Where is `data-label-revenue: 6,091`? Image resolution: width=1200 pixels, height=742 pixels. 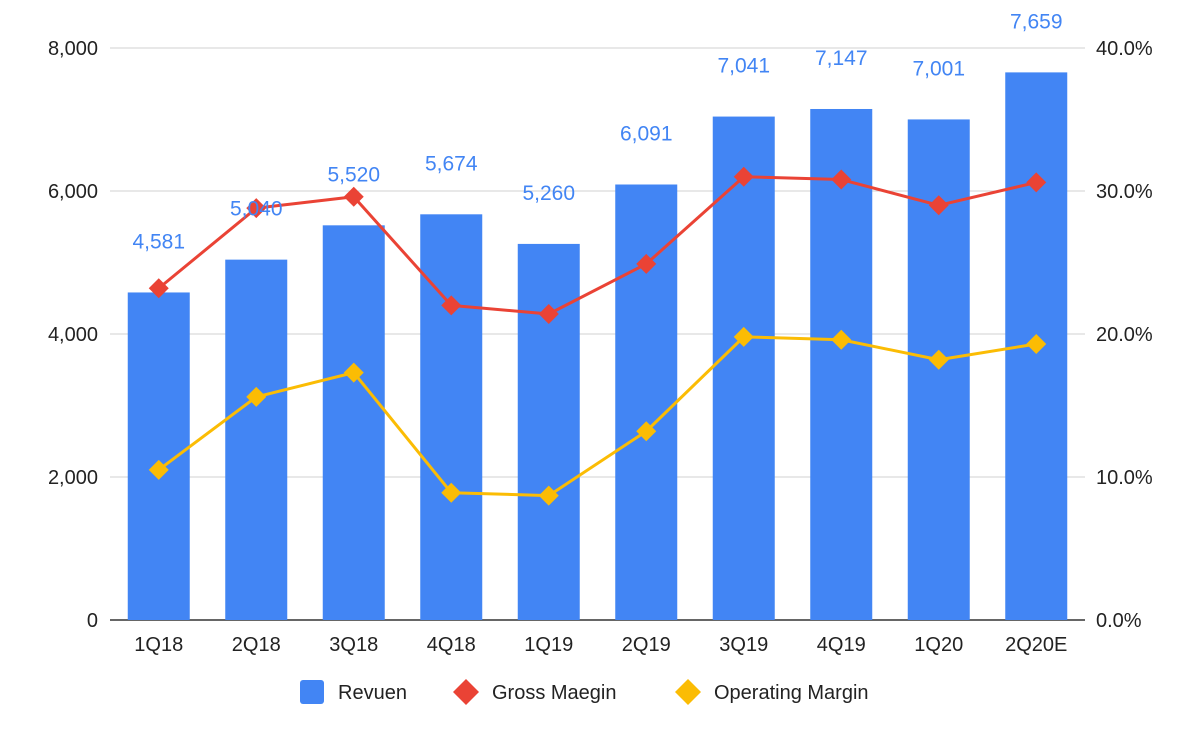 data-label-revenue: 6,091 is located at coordinates (646, 133).